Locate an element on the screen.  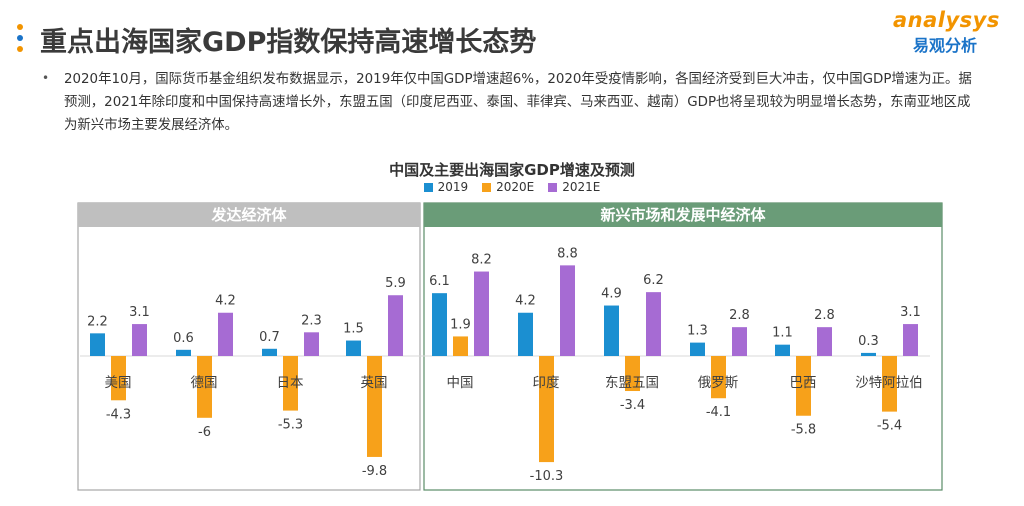
data-label-2021E-7: 6.2 is located at coordinates (653, 280).